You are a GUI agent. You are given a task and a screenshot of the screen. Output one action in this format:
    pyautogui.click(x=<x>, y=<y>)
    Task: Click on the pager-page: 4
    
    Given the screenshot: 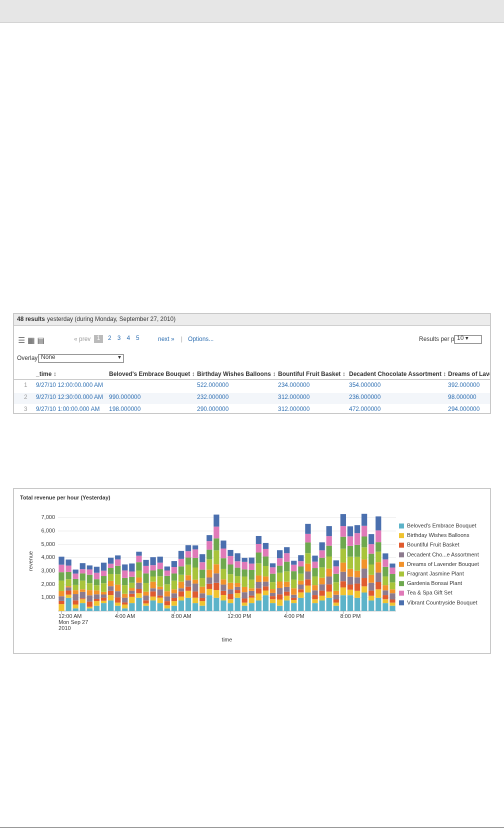 What is the action you would take?
    pyautogui.click(x=128, y=339)
    